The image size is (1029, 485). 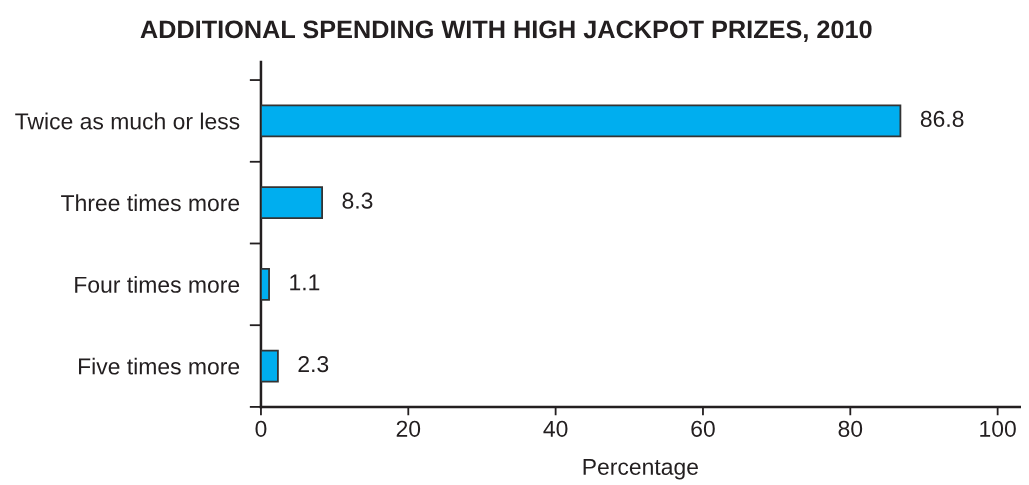 What do you see at coordinates (703, 428) in the screenshot?
I see `x-tick-label: 60` at bounding box center [703, 428].